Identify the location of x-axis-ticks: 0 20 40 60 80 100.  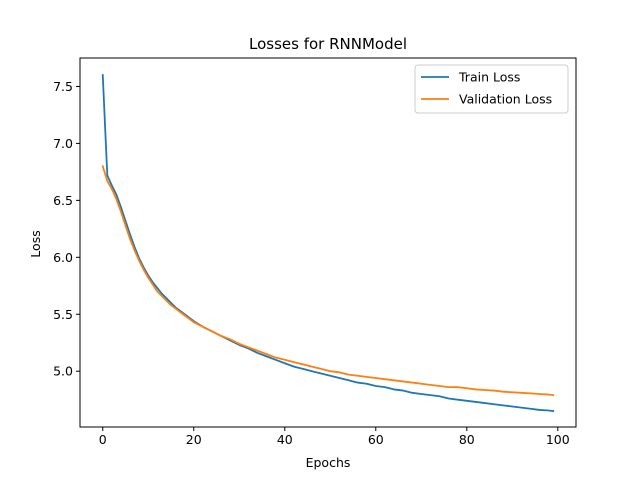
(334, 437).